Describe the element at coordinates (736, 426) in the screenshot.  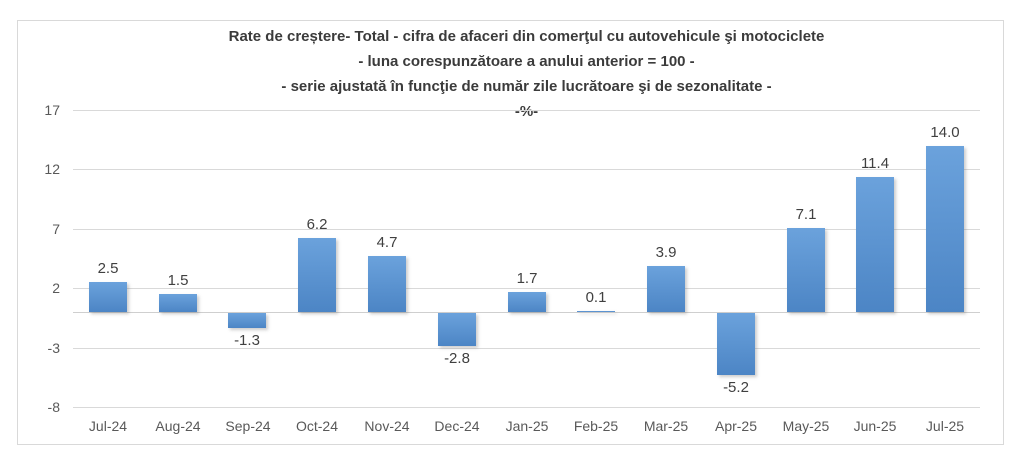
I see `x-axis-label-Apr-25: Apr-25` at that location.